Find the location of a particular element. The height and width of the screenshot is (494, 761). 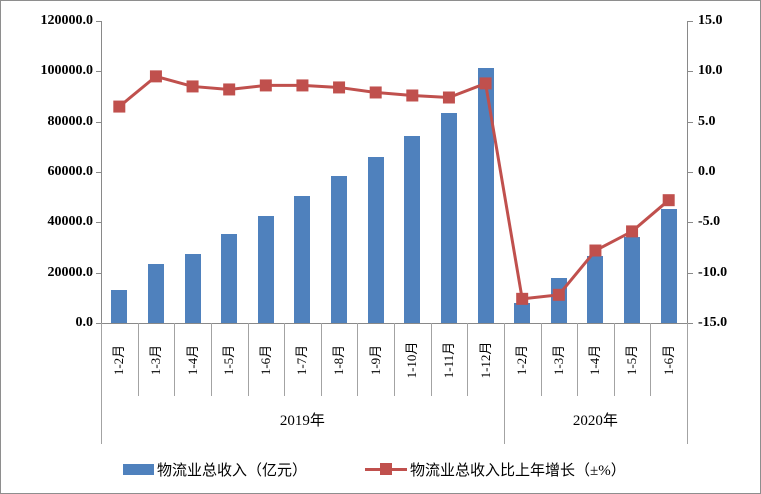

line-series-swatch is located at coordinates (386, 469).